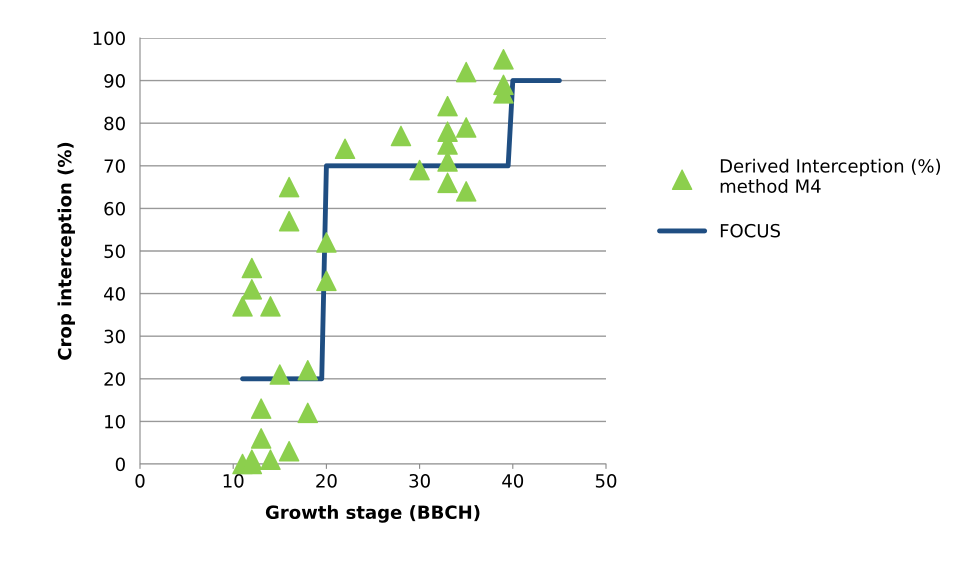  I want to click on x-tick-label: 10, so click(234, 481).